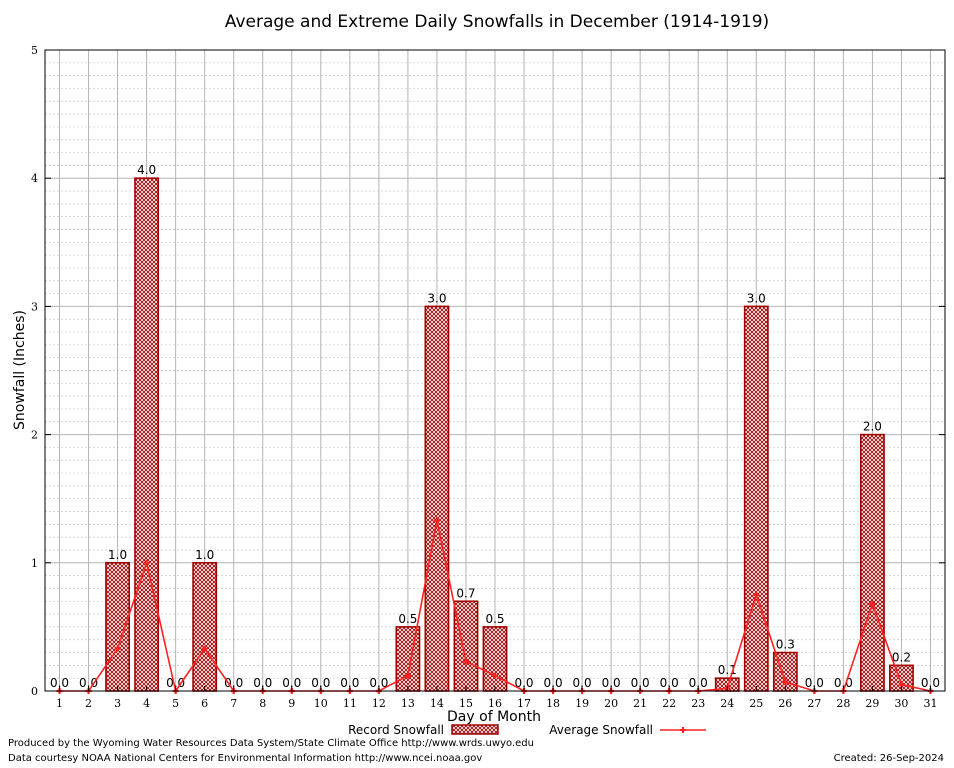 This screenshot has height=768, width=954. Describe the element at coordinates (349, 683) in the screenshot. I see `bar-value-label-day-11: 0.0` at that location.